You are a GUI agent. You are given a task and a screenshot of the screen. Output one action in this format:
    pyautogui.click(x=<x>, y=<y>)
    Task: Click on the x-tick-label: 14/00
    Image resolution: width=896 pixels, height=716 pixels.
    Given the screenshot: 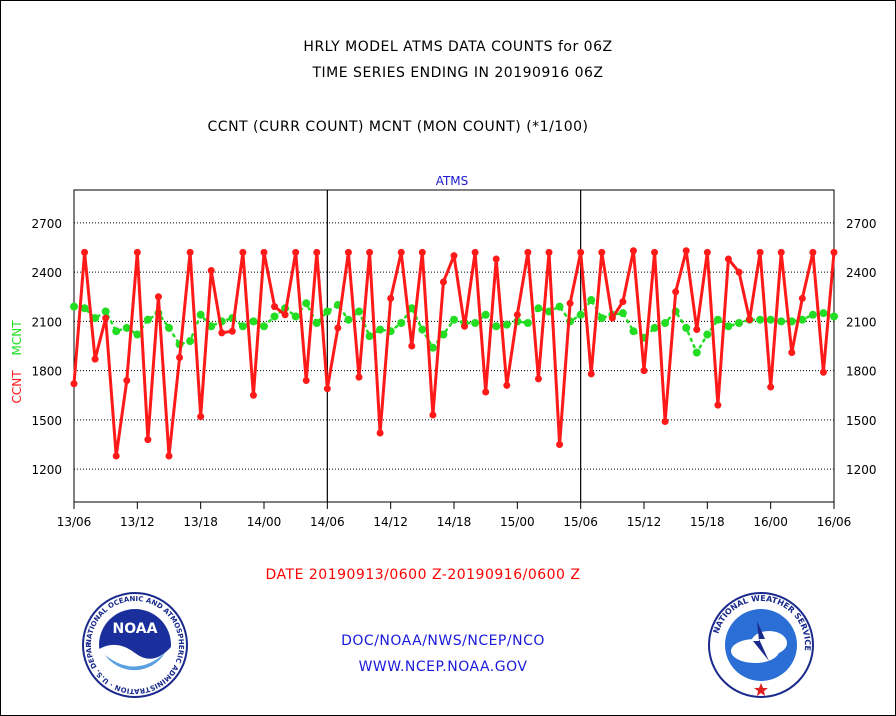 What is the action you would take?
    pyautogui.click(x=264, y=522)
    